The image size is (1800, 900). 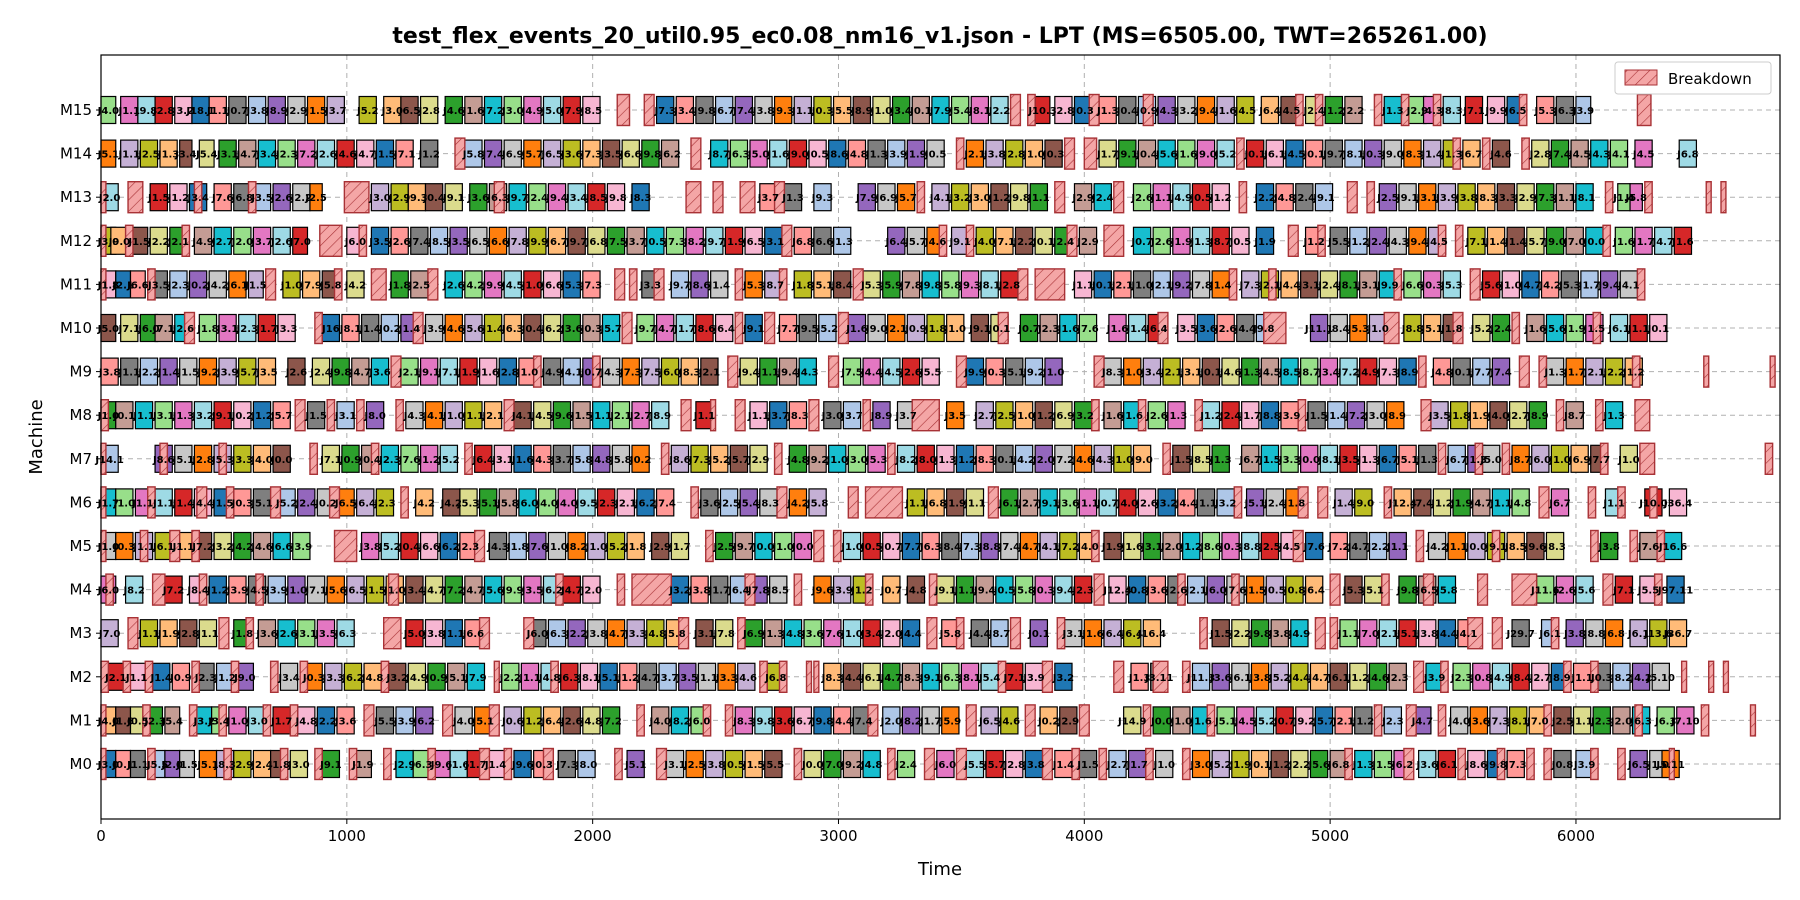 I want to click on job-label: J16.4, so click(x=1151, y=634).